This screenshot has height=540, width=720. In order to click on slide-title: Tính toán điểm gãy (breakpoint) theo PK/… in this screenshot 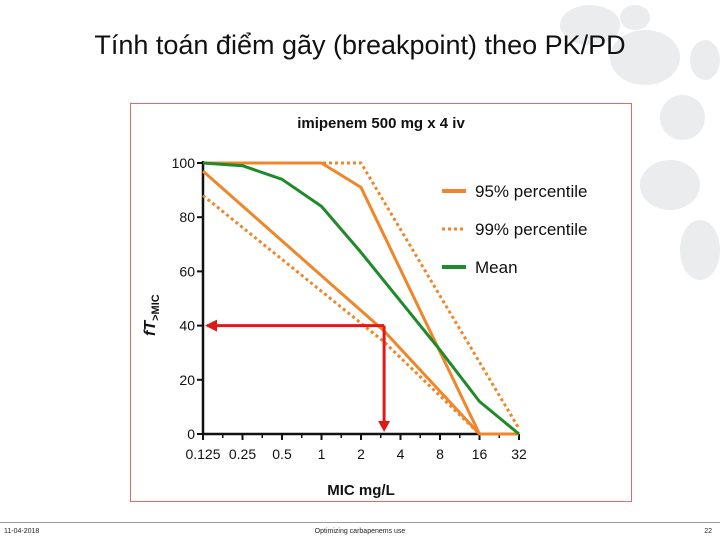, I will do `click(360, 45)`.